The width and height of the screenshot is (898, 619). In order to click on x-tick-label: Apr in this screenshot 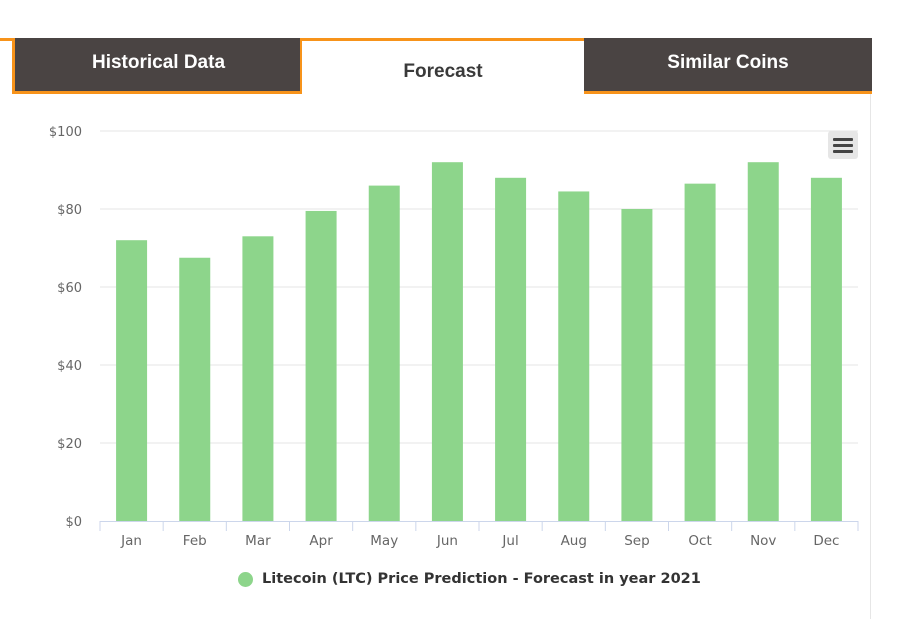, I will do `click(321, 541)`.